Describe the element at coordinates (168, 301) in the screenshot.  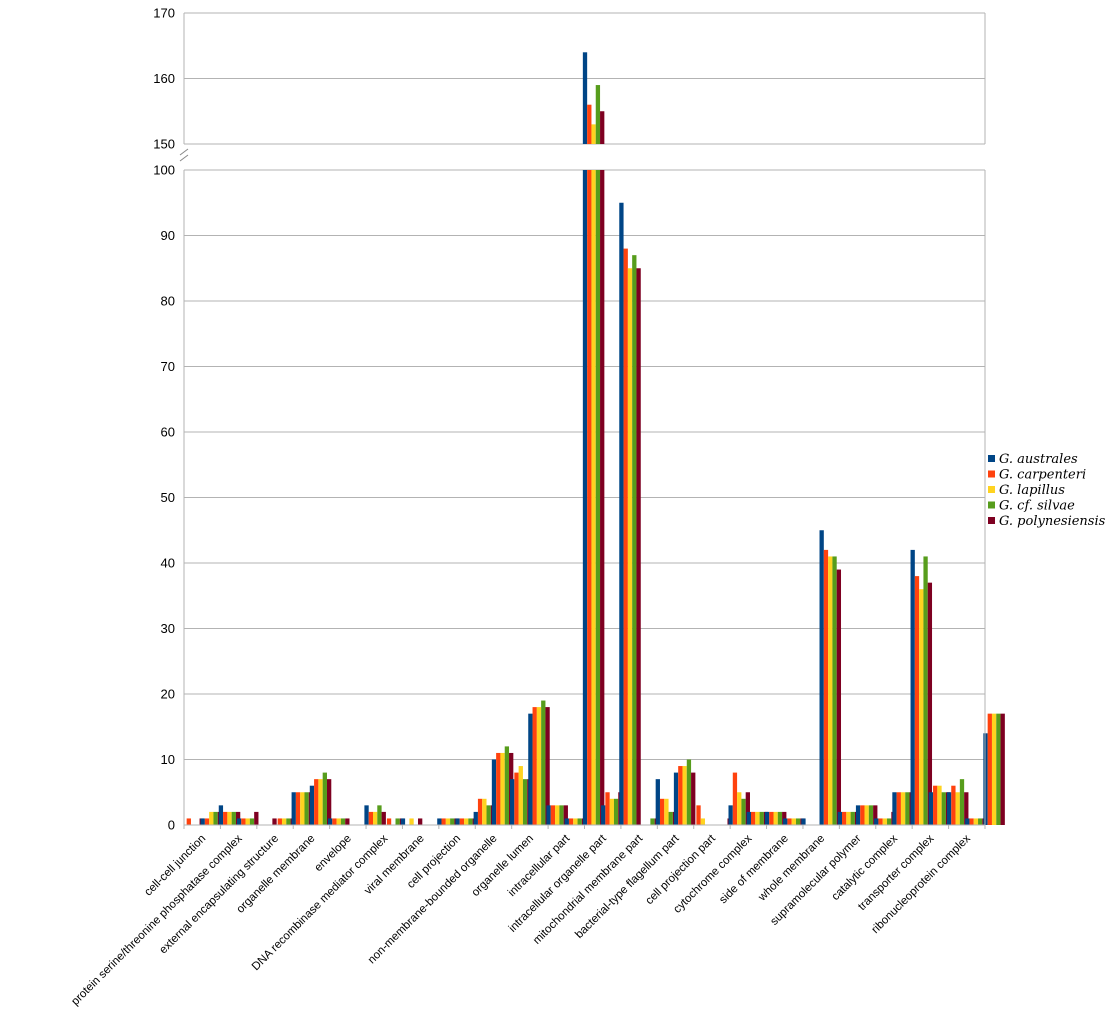
I see `y-tick-label: 80` at that location.